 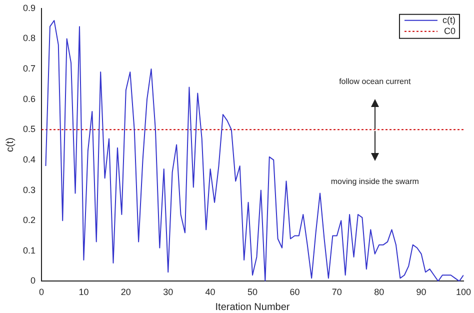 I want to click on x-tick-label: 90, so click(x=421, y=292).